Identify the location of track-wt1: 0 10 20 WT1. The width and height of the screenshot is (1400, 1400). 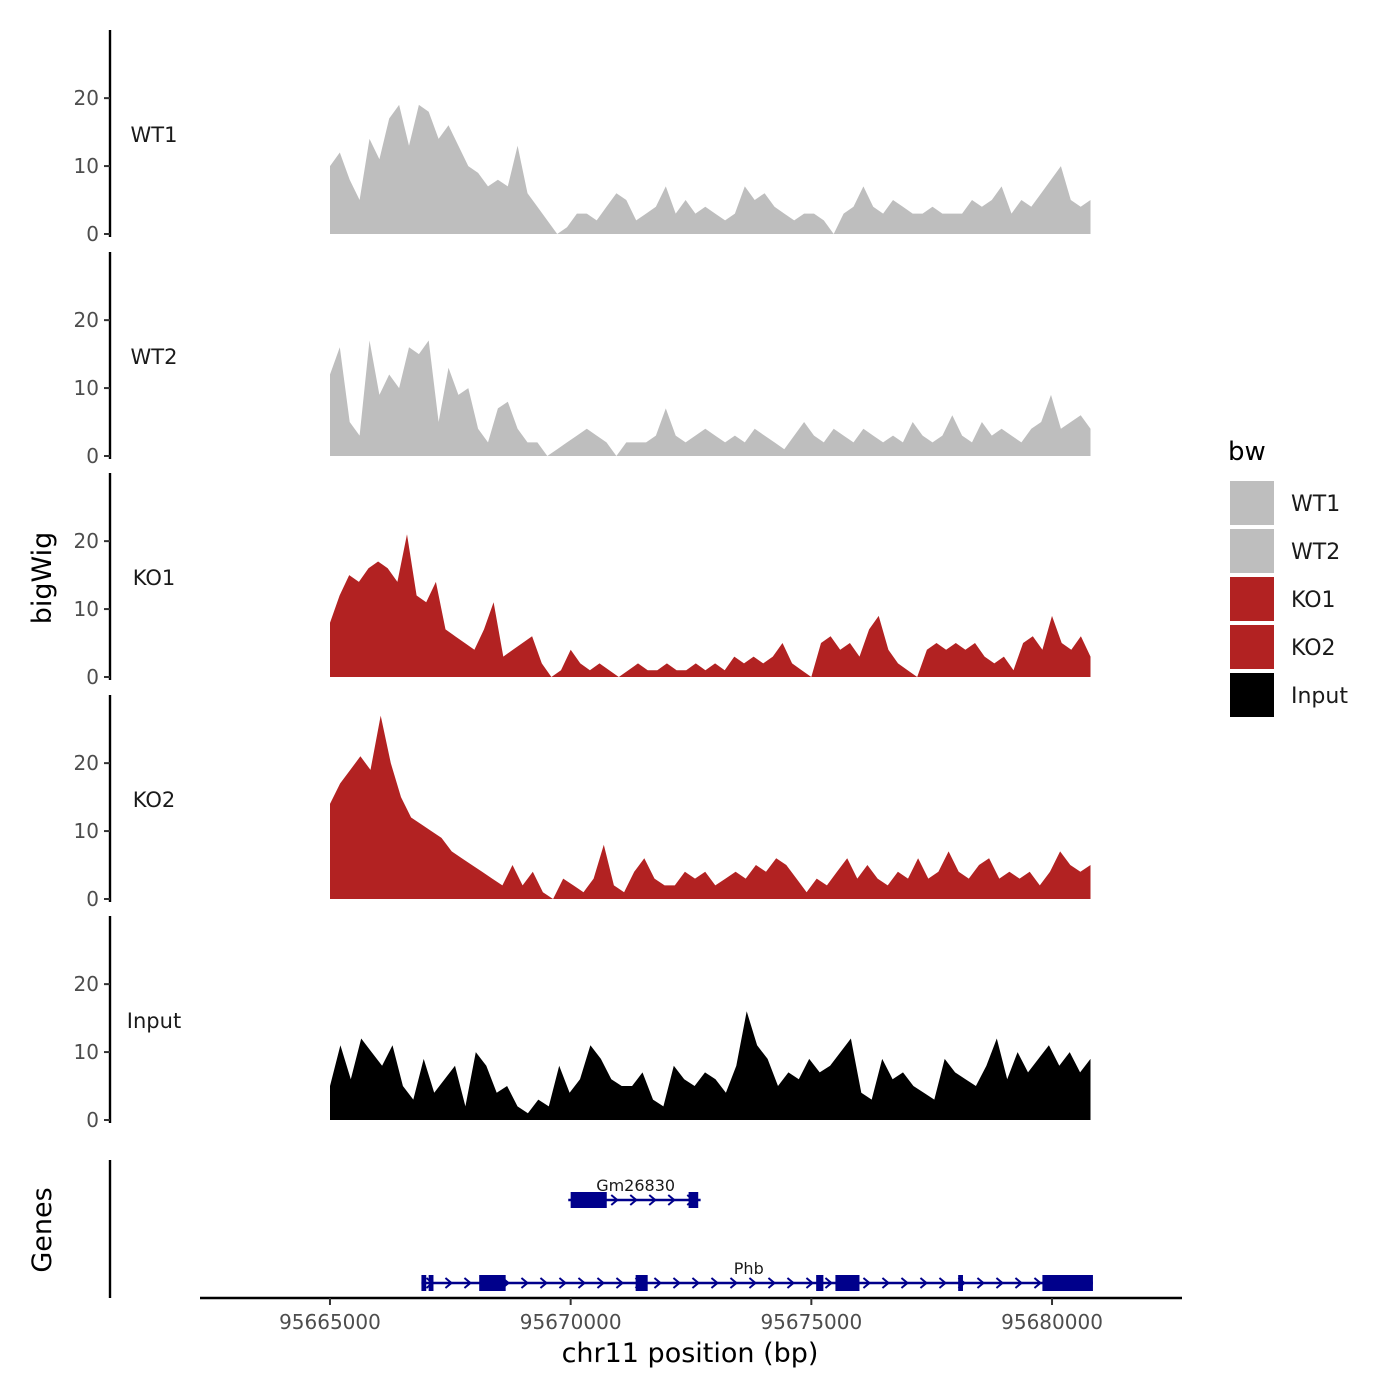
(582, 138).